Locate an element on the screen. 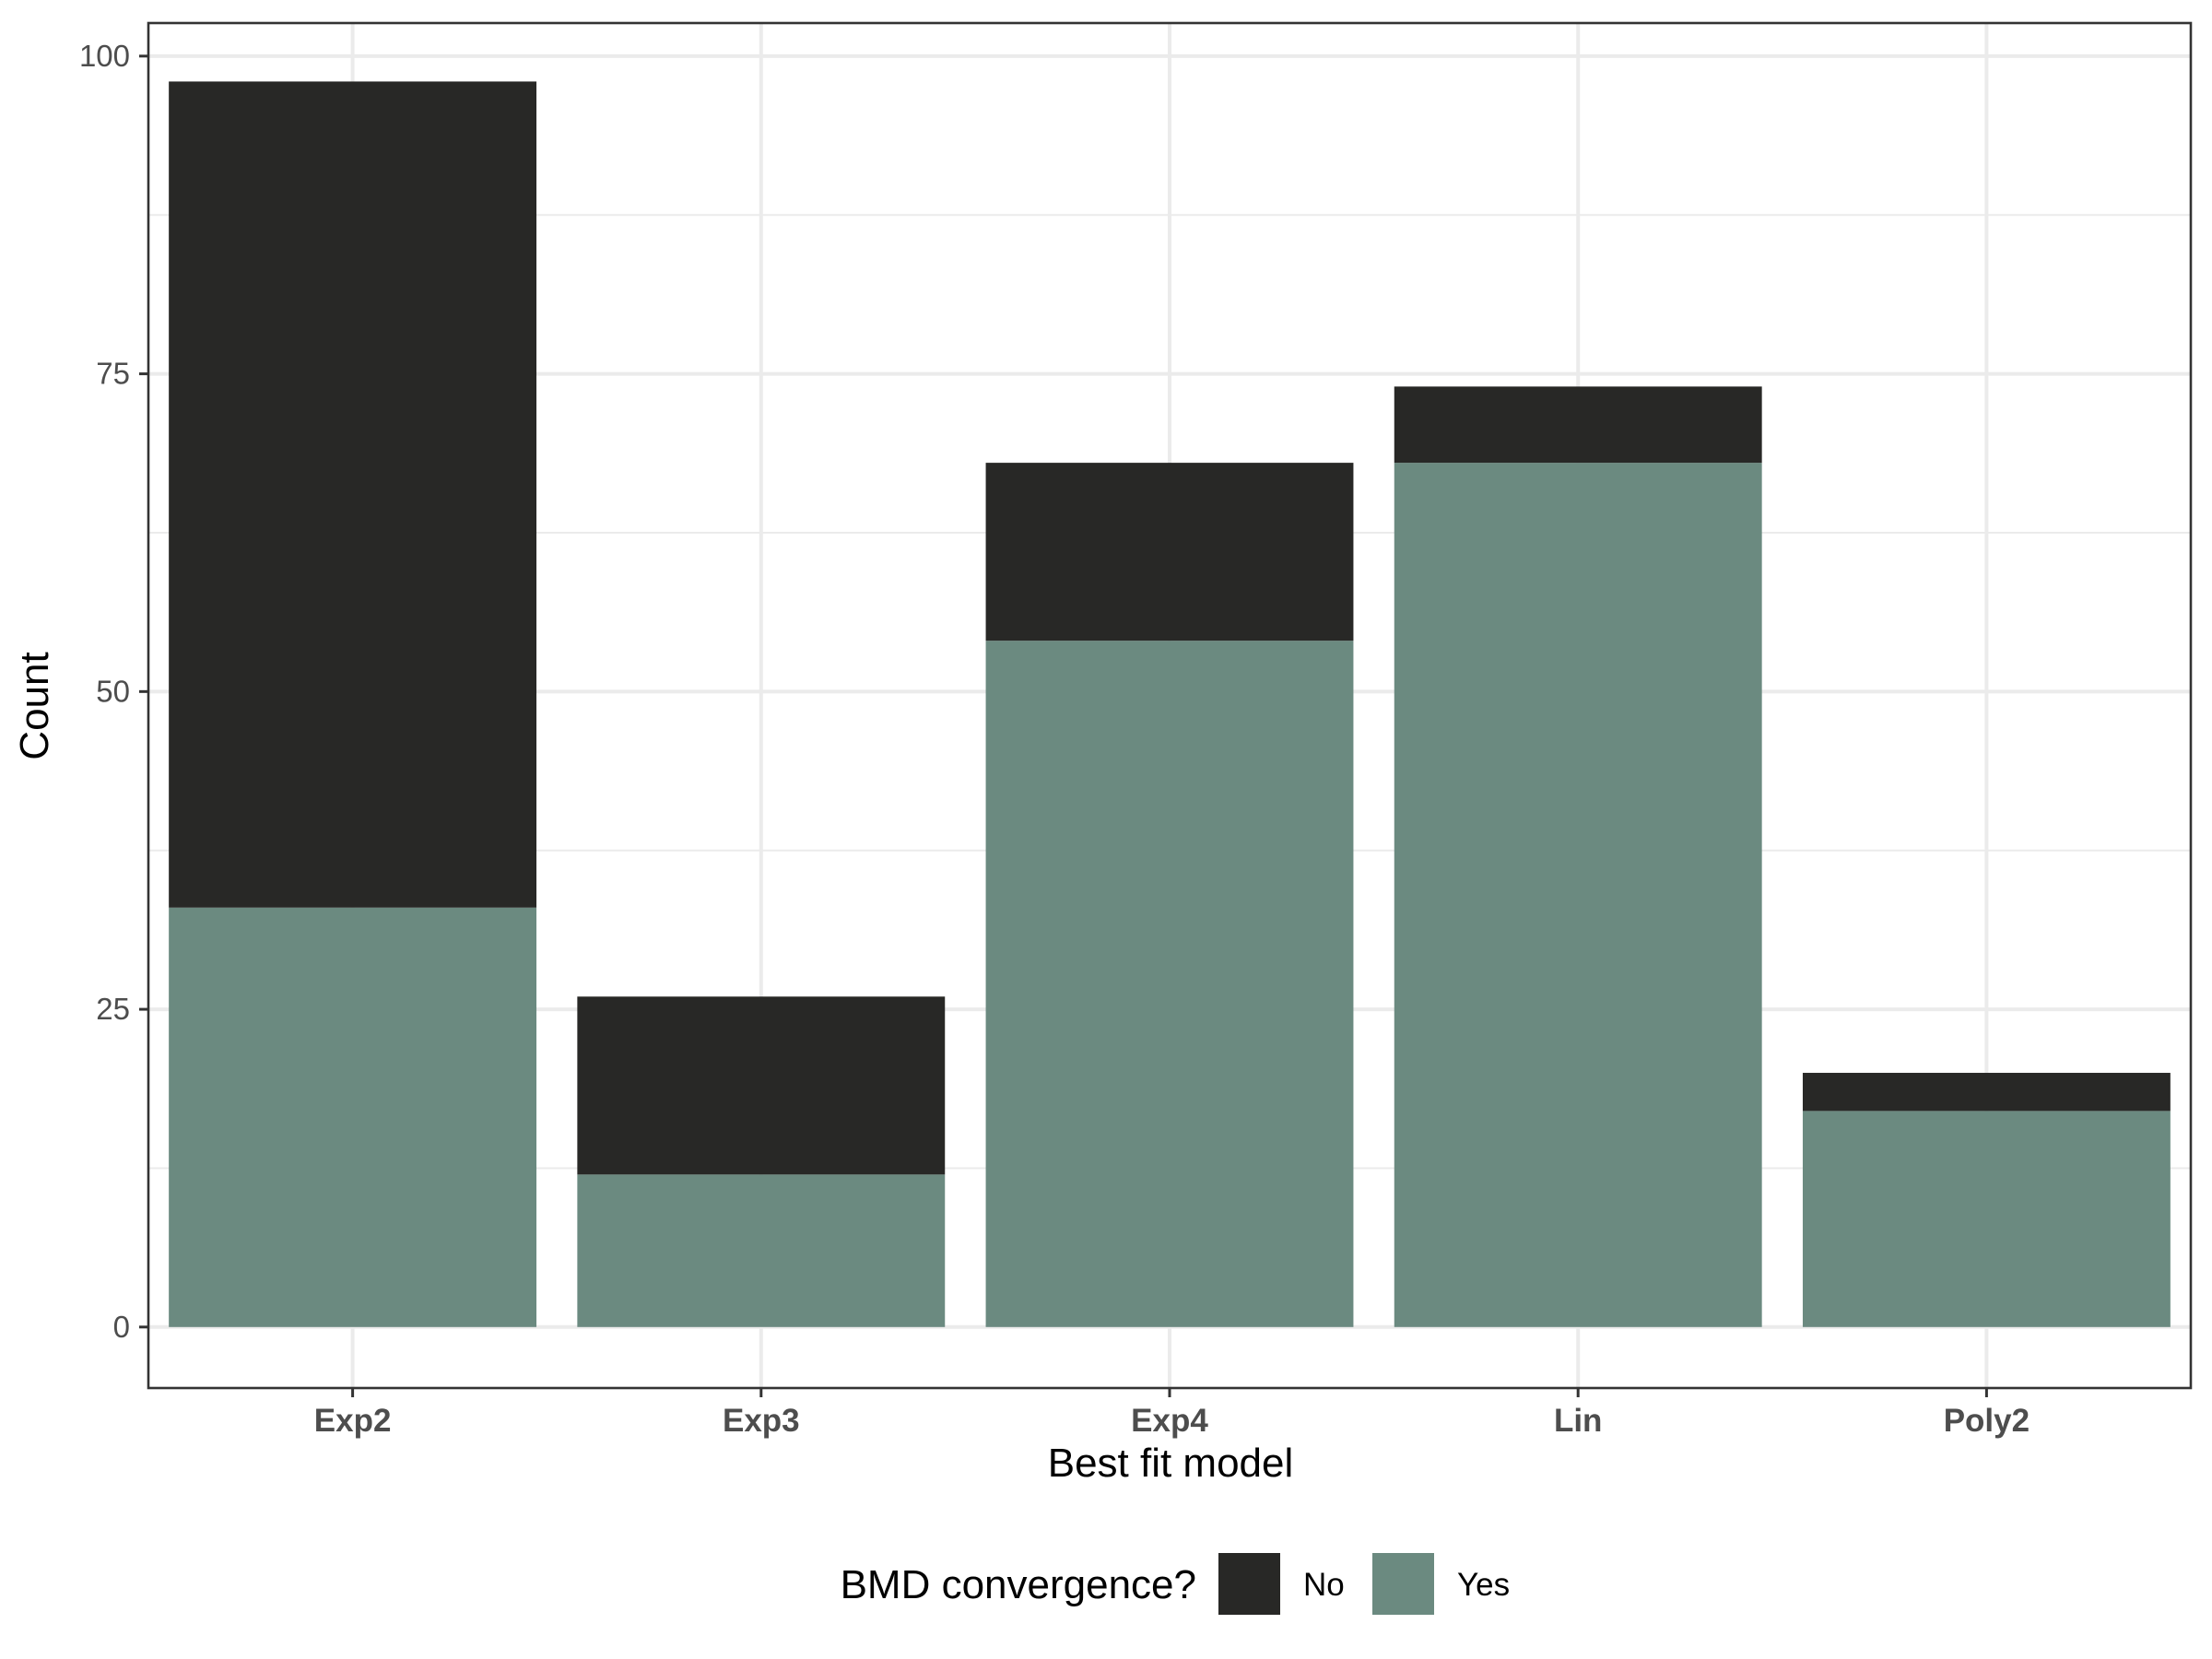 This screenshot has width=2212, height=1659. y-axis: 0 25 50 75 100 is located at coordinates (113, 691).